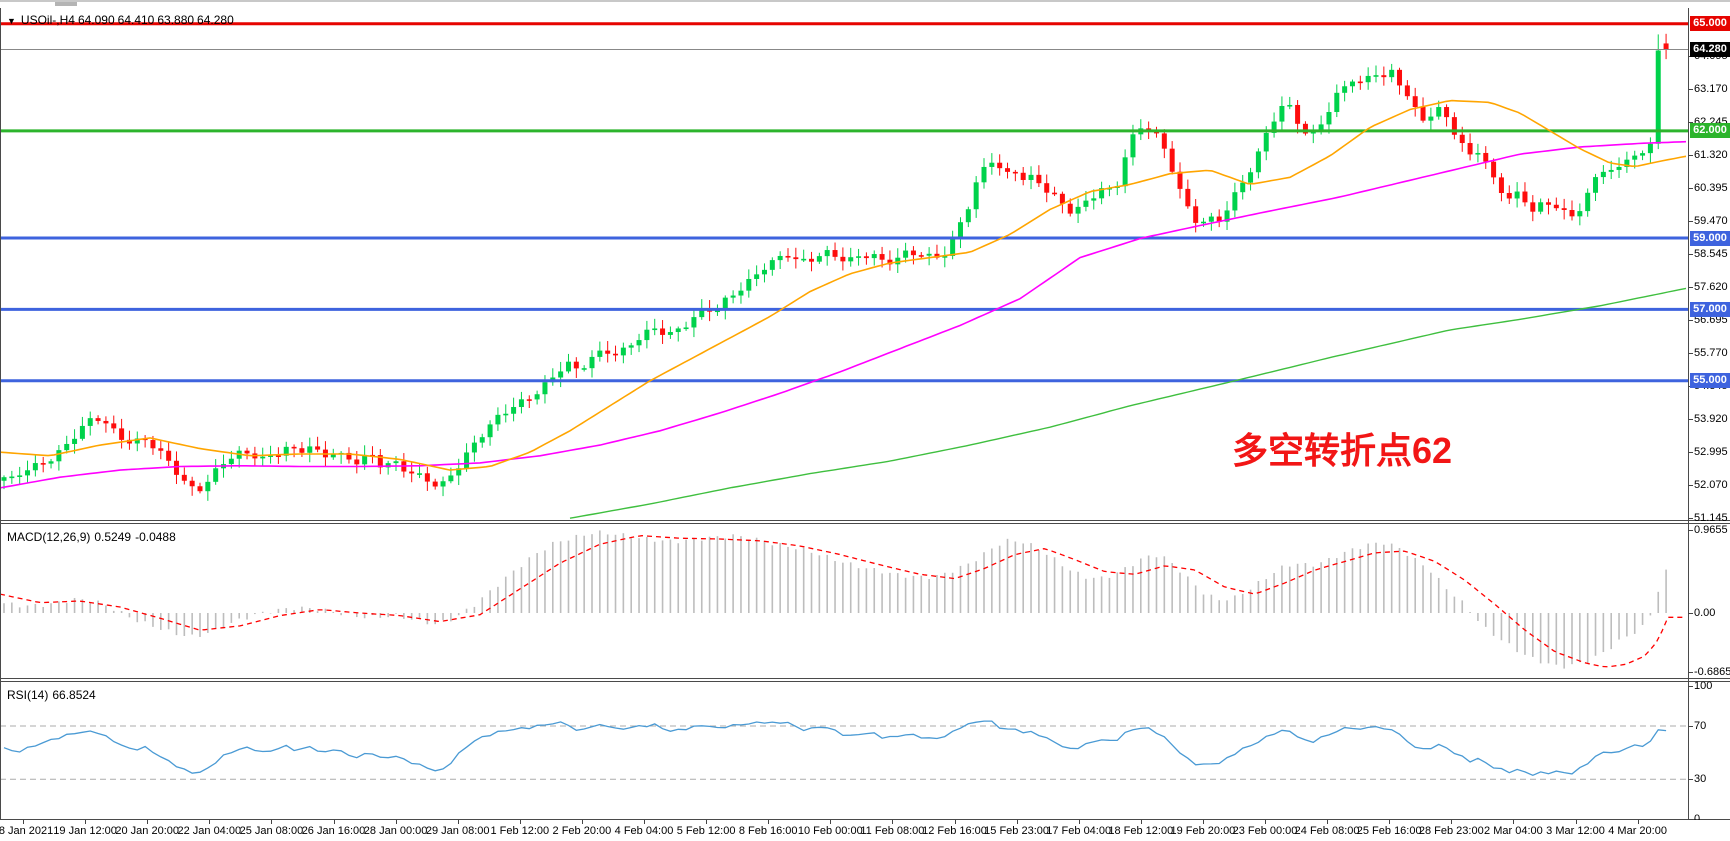  What do you see at coordinates (1079, 831) in the screenshot?
I see `time-tick-label: 17 Feb 04:00` at bounding box center [1079, 831].